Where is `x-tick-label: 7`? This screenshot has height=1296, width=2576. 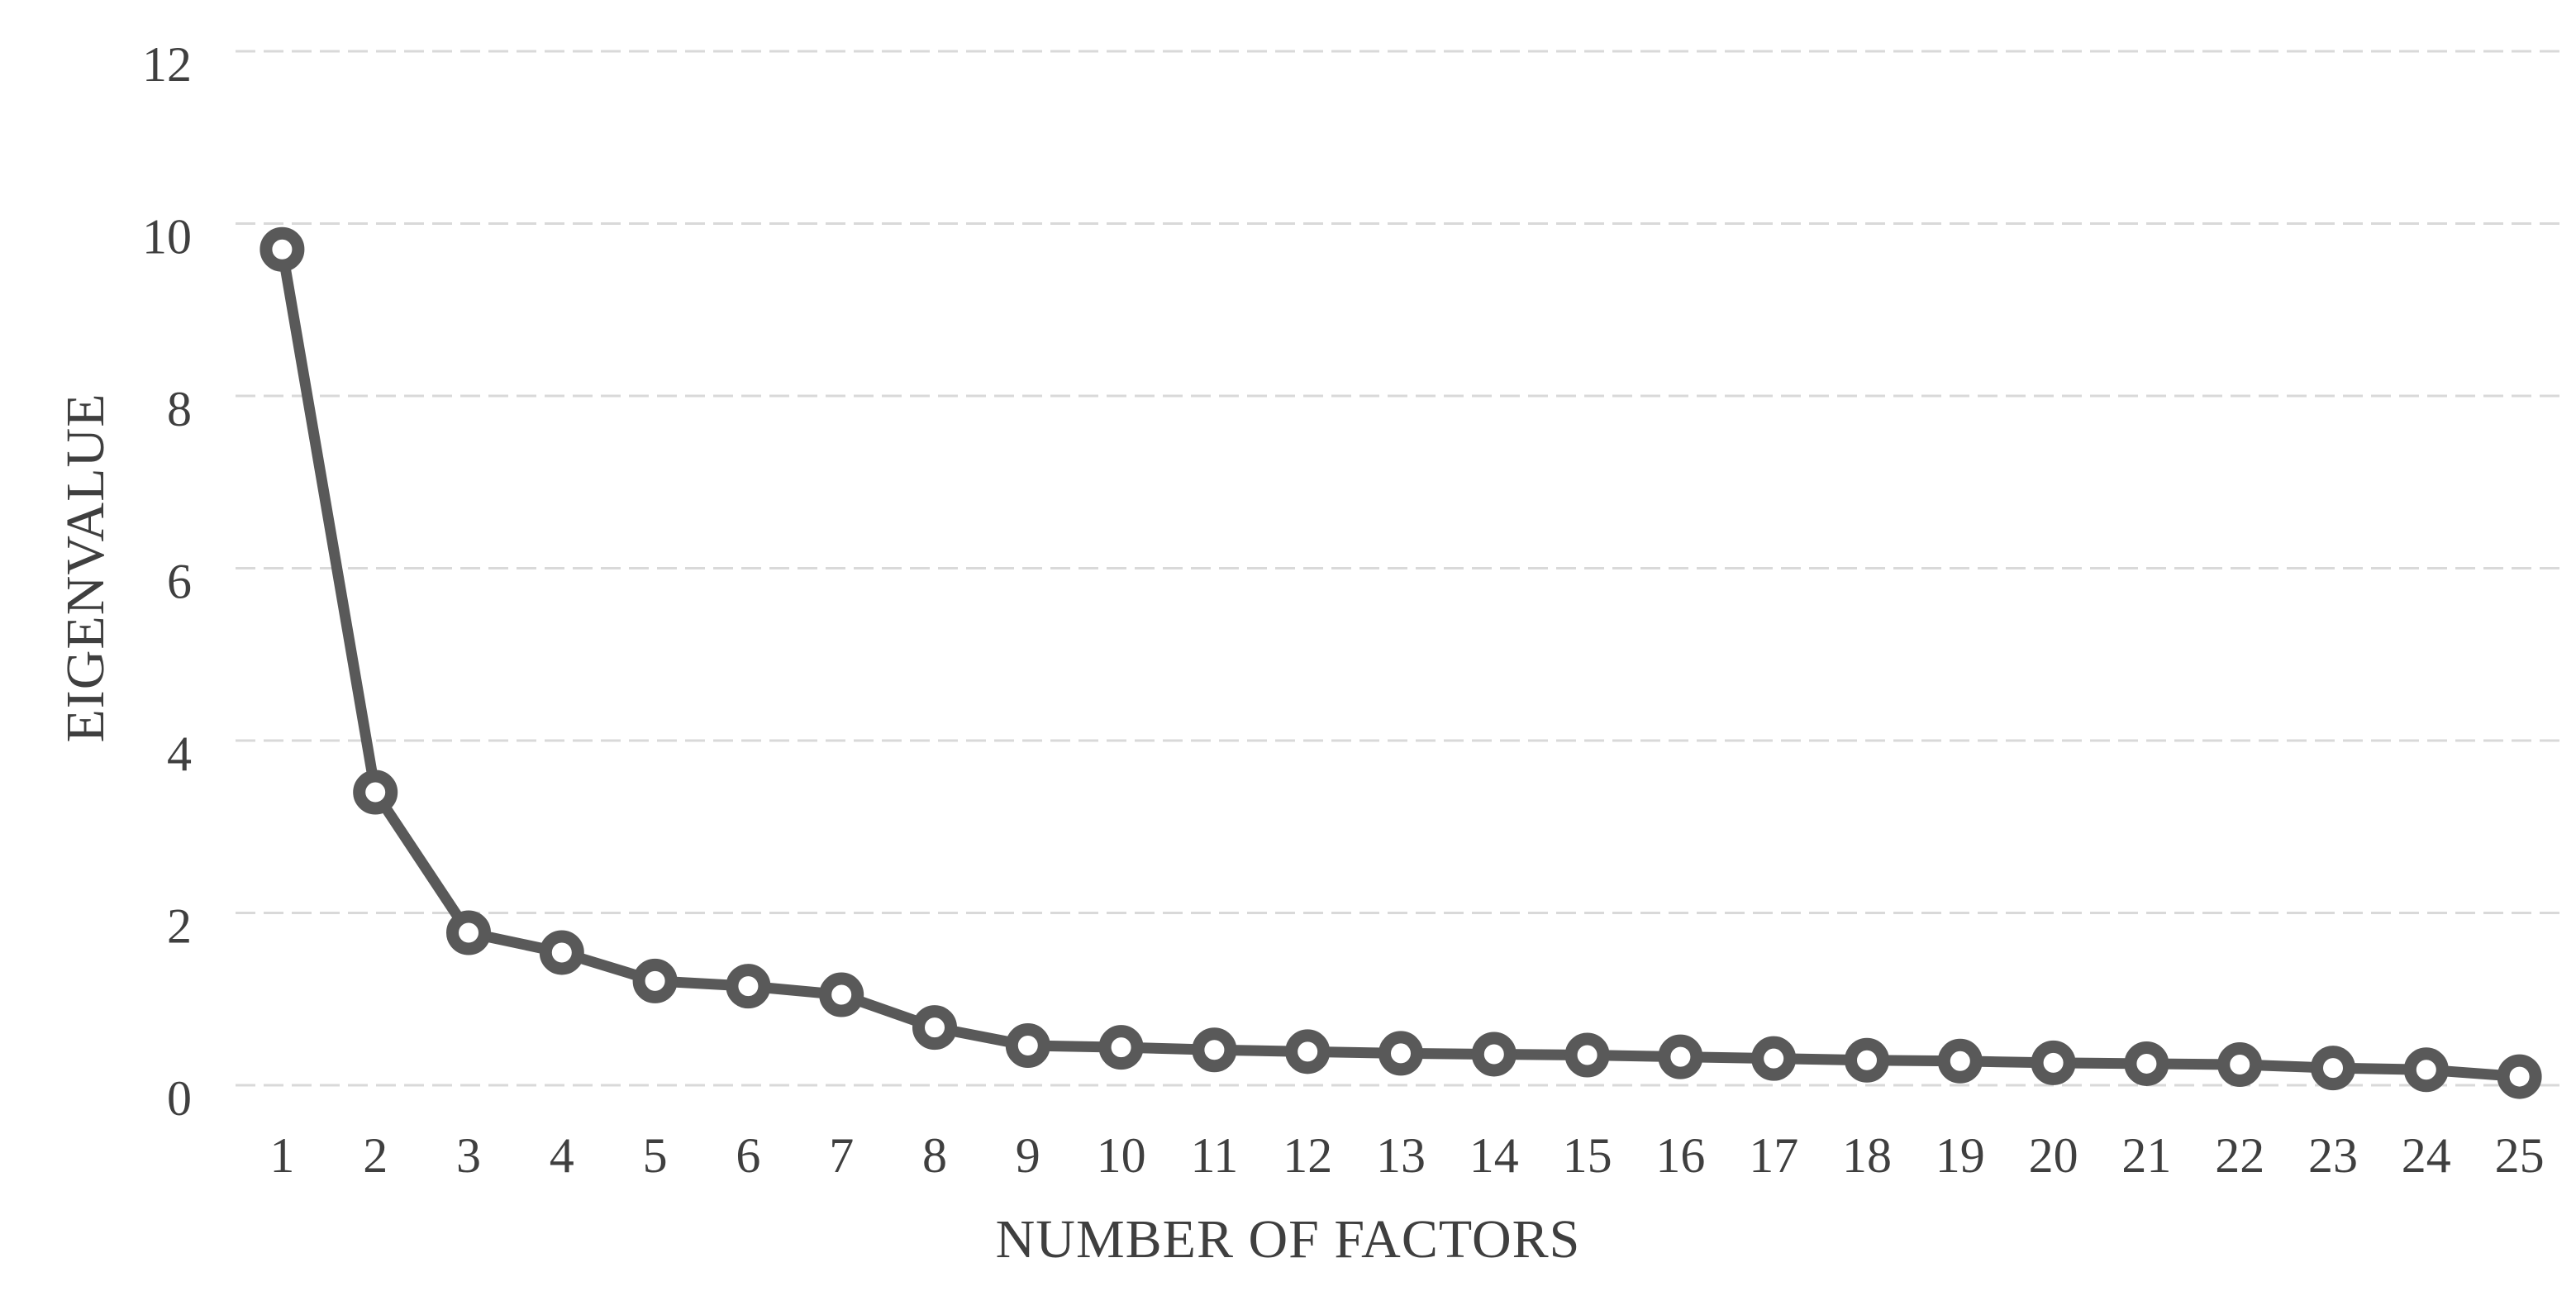
x-tick-label: 7 is located at coordinates (842, 1156).